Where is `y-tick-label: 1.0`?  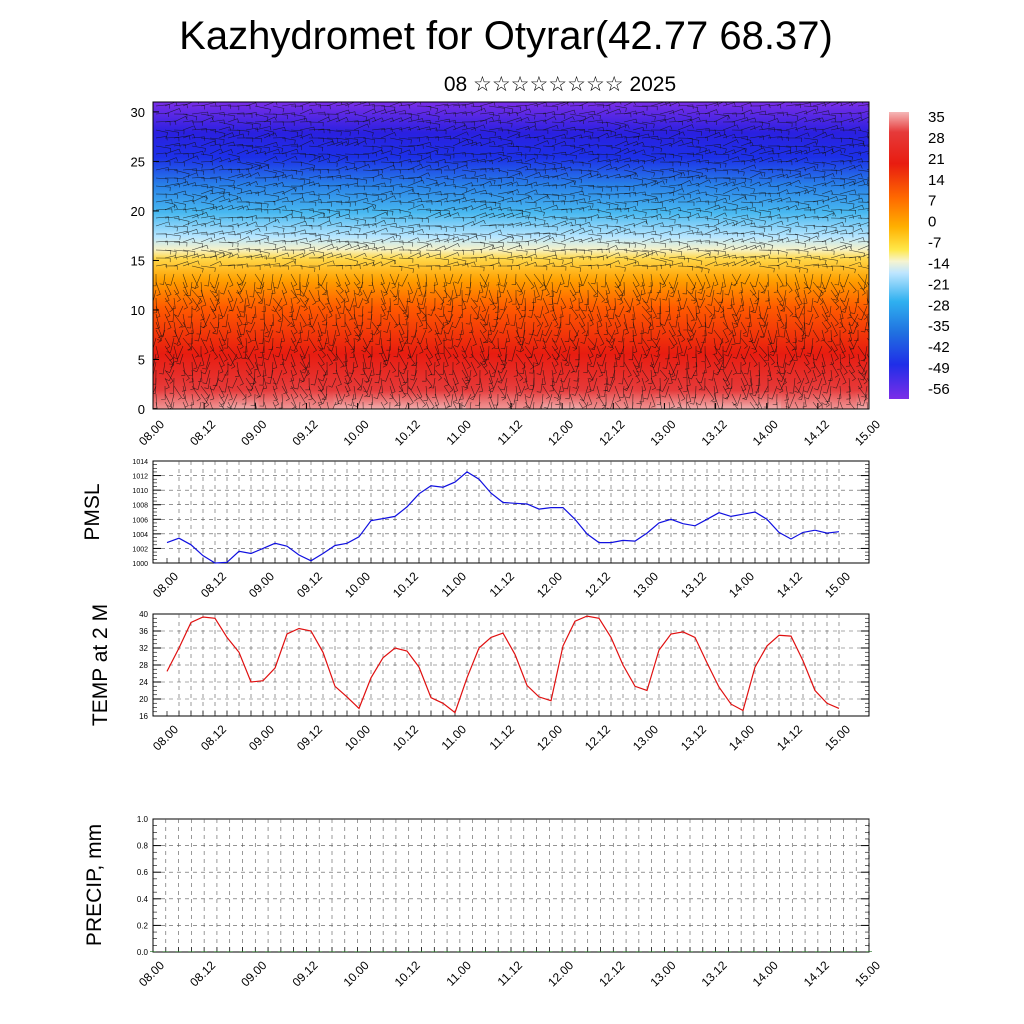
y-tick-label: 1.0 is located at coordinates (143, 819).